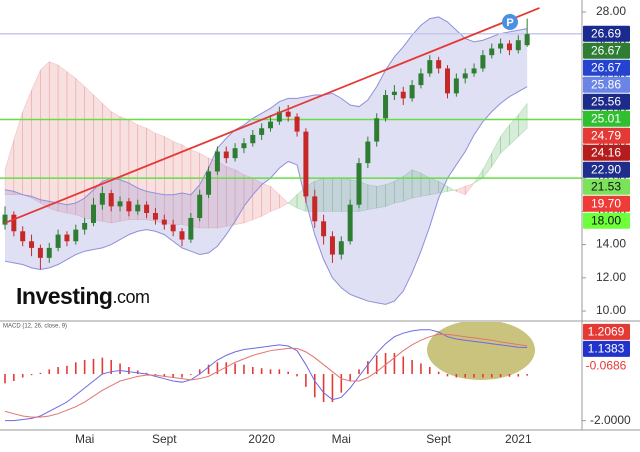 The width and height of the screenshot is (640, 452). What do you see at coordinates (610, 420) in the screenshot?
I see `macd-tick-label: -2.0000` at bounding box center [610, 420].